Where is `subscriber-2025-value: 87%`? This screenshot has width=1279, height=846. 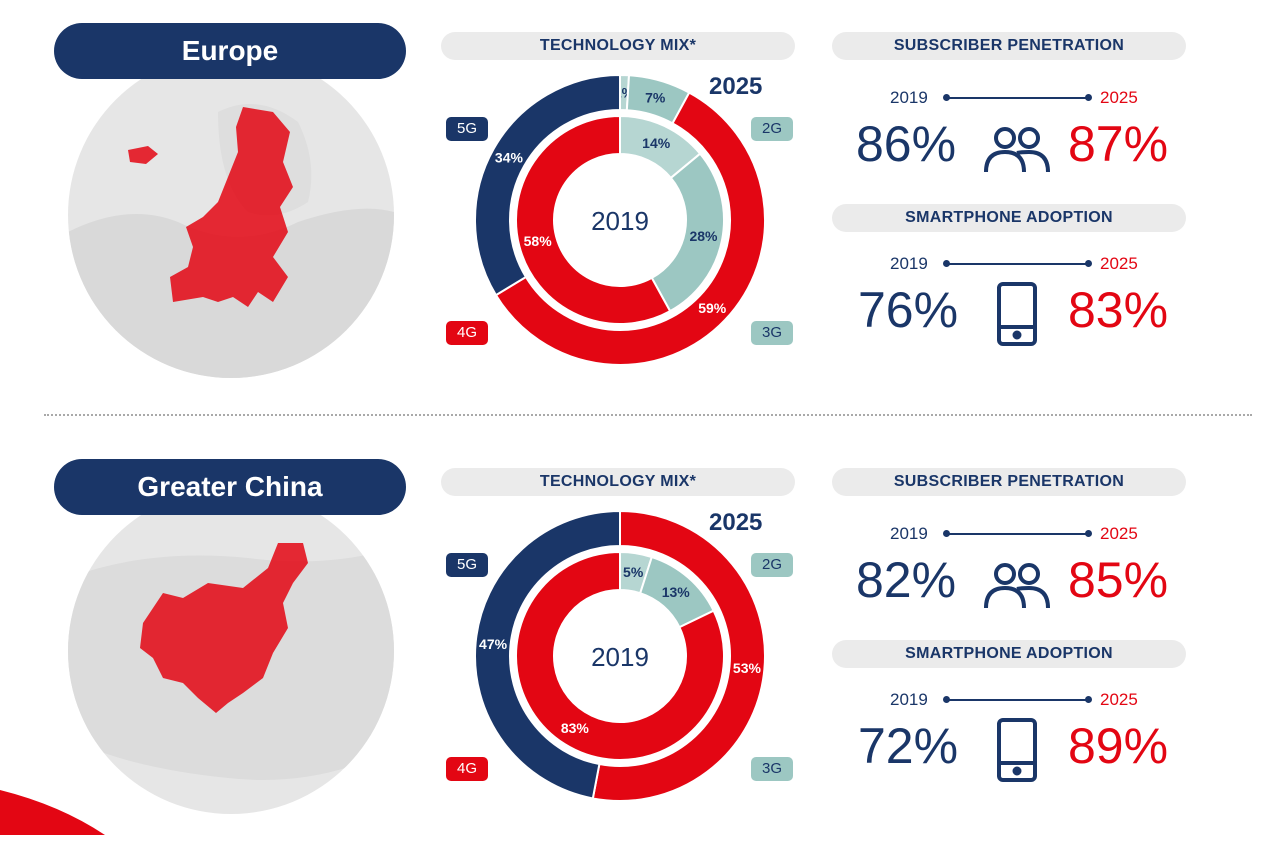
subscriber-2025-value: 87% is located at coordinates (1118, 144).